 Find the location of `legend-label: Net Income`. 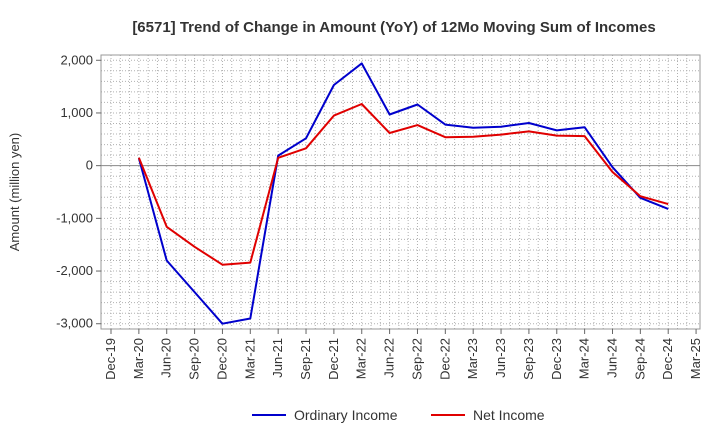

legend-label: Net Income is located at coordinates (509, 415).